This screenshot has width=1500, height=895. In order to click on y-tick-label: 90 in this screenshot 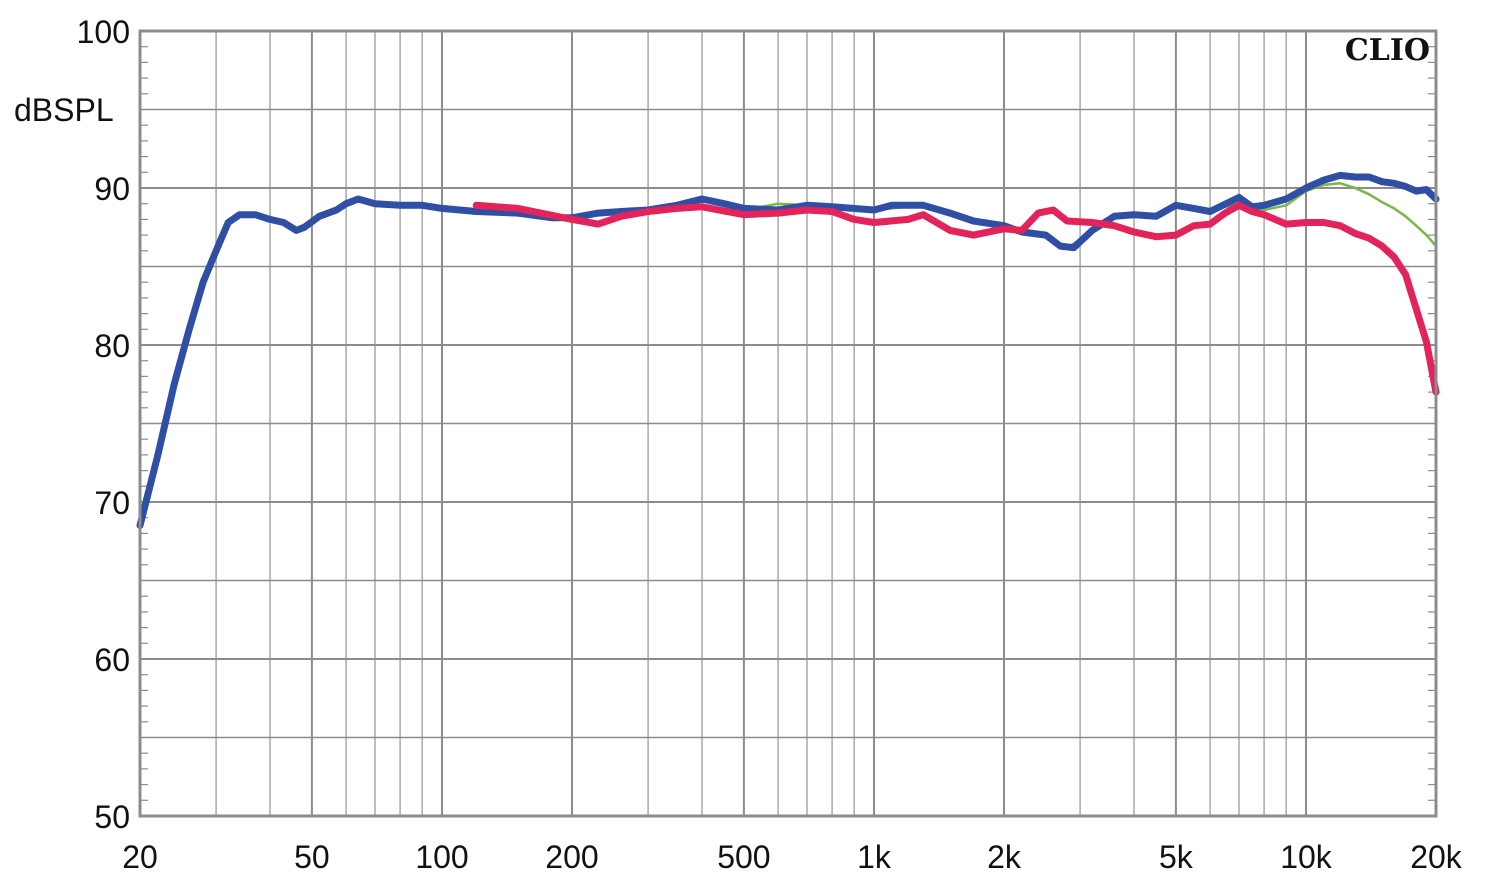, I will do `click(112, 189)`.